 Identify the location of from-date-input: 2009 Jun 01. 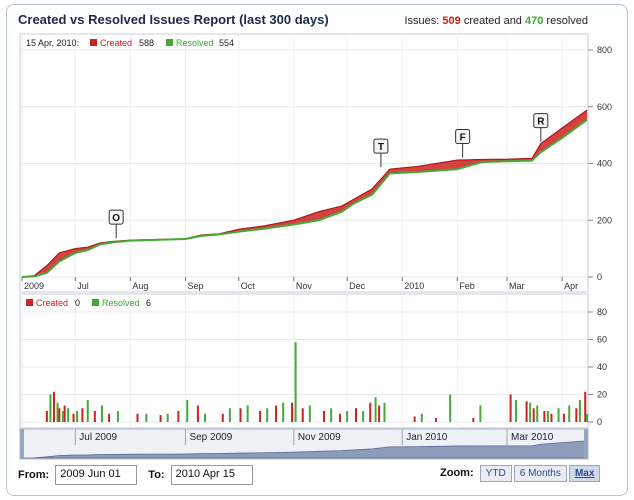
(96, 475).